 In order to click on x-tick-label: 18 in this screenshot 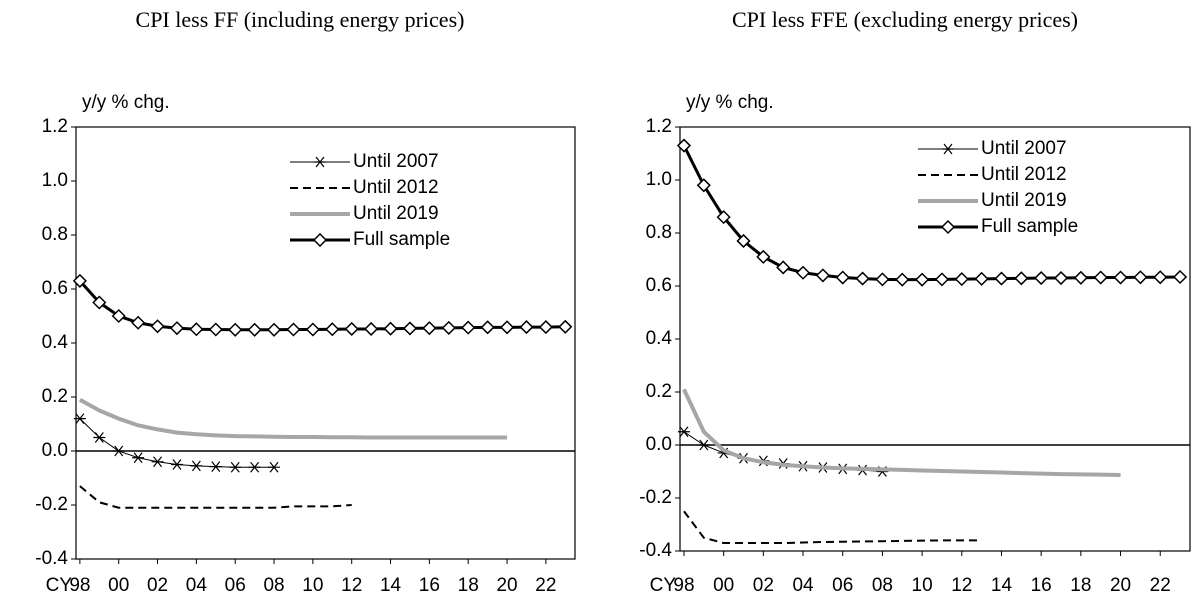, I will do `click(468, 585)`.